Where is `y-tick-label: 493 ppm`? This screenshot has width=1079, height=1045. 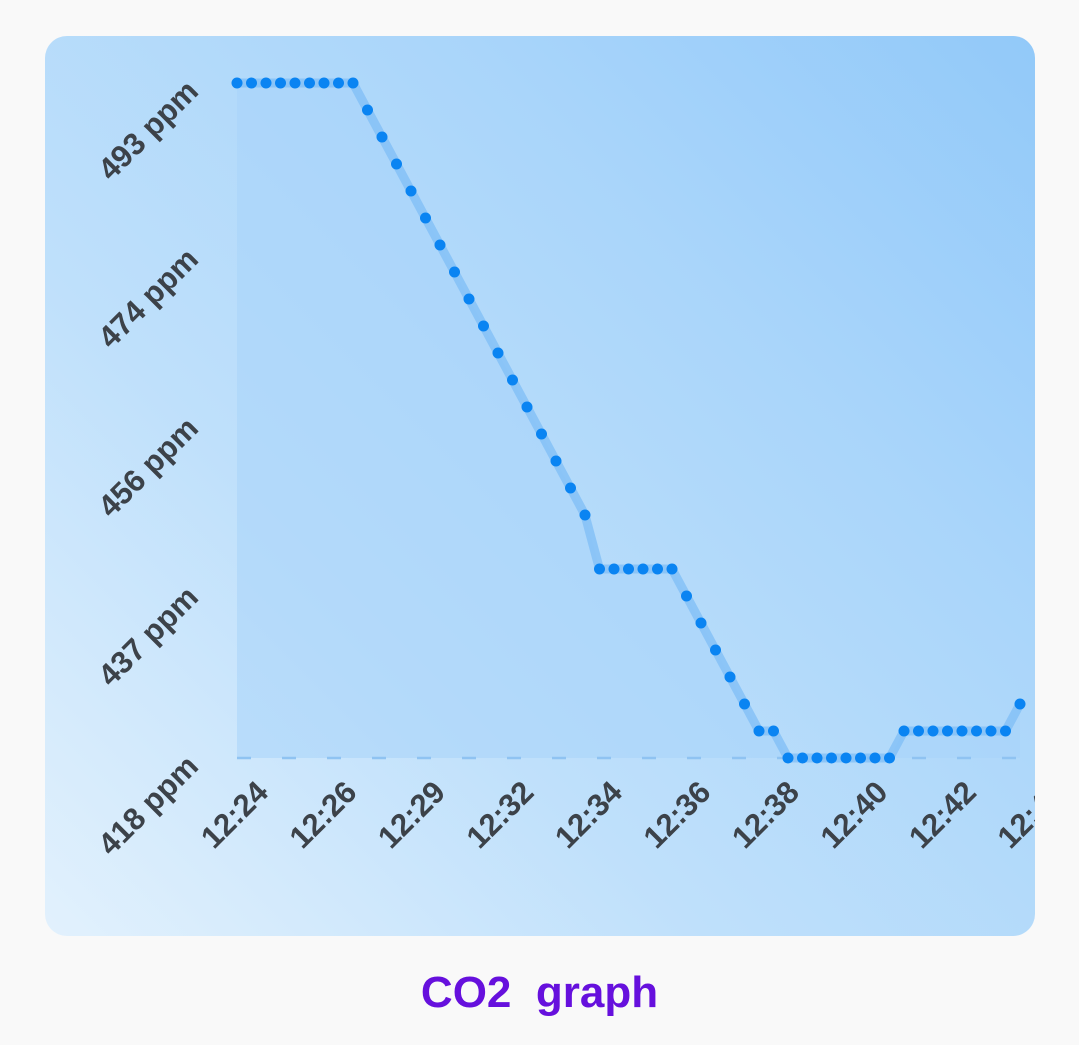 y-tick-label: 493 ppm is located at coordinates (148, 130).